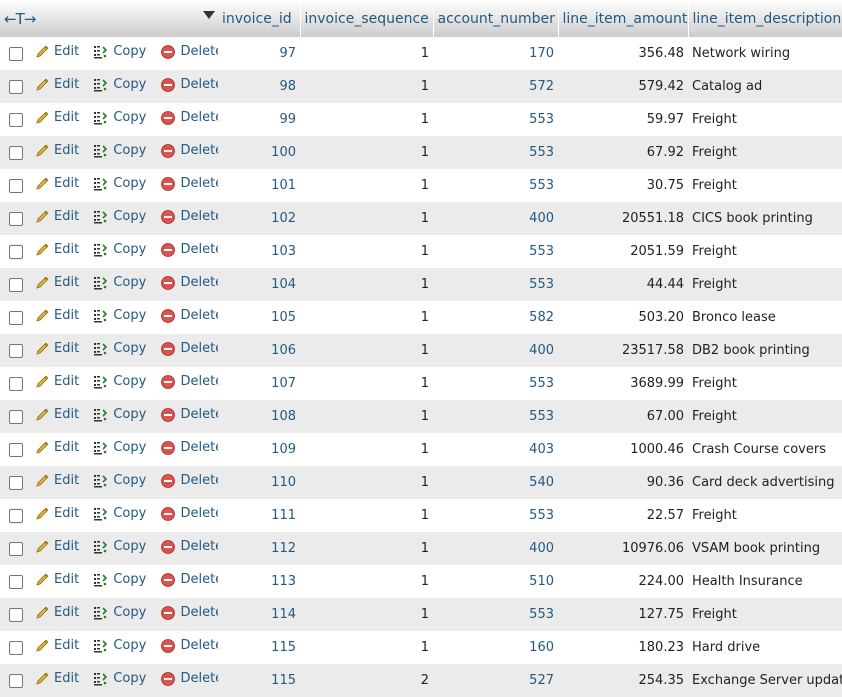 The width and height of the screenshot is (842, 697). What do you see at coordinates (67, 612) in the screenshot?
I see `edit-label: Edit` at bounding box center [67, 612].